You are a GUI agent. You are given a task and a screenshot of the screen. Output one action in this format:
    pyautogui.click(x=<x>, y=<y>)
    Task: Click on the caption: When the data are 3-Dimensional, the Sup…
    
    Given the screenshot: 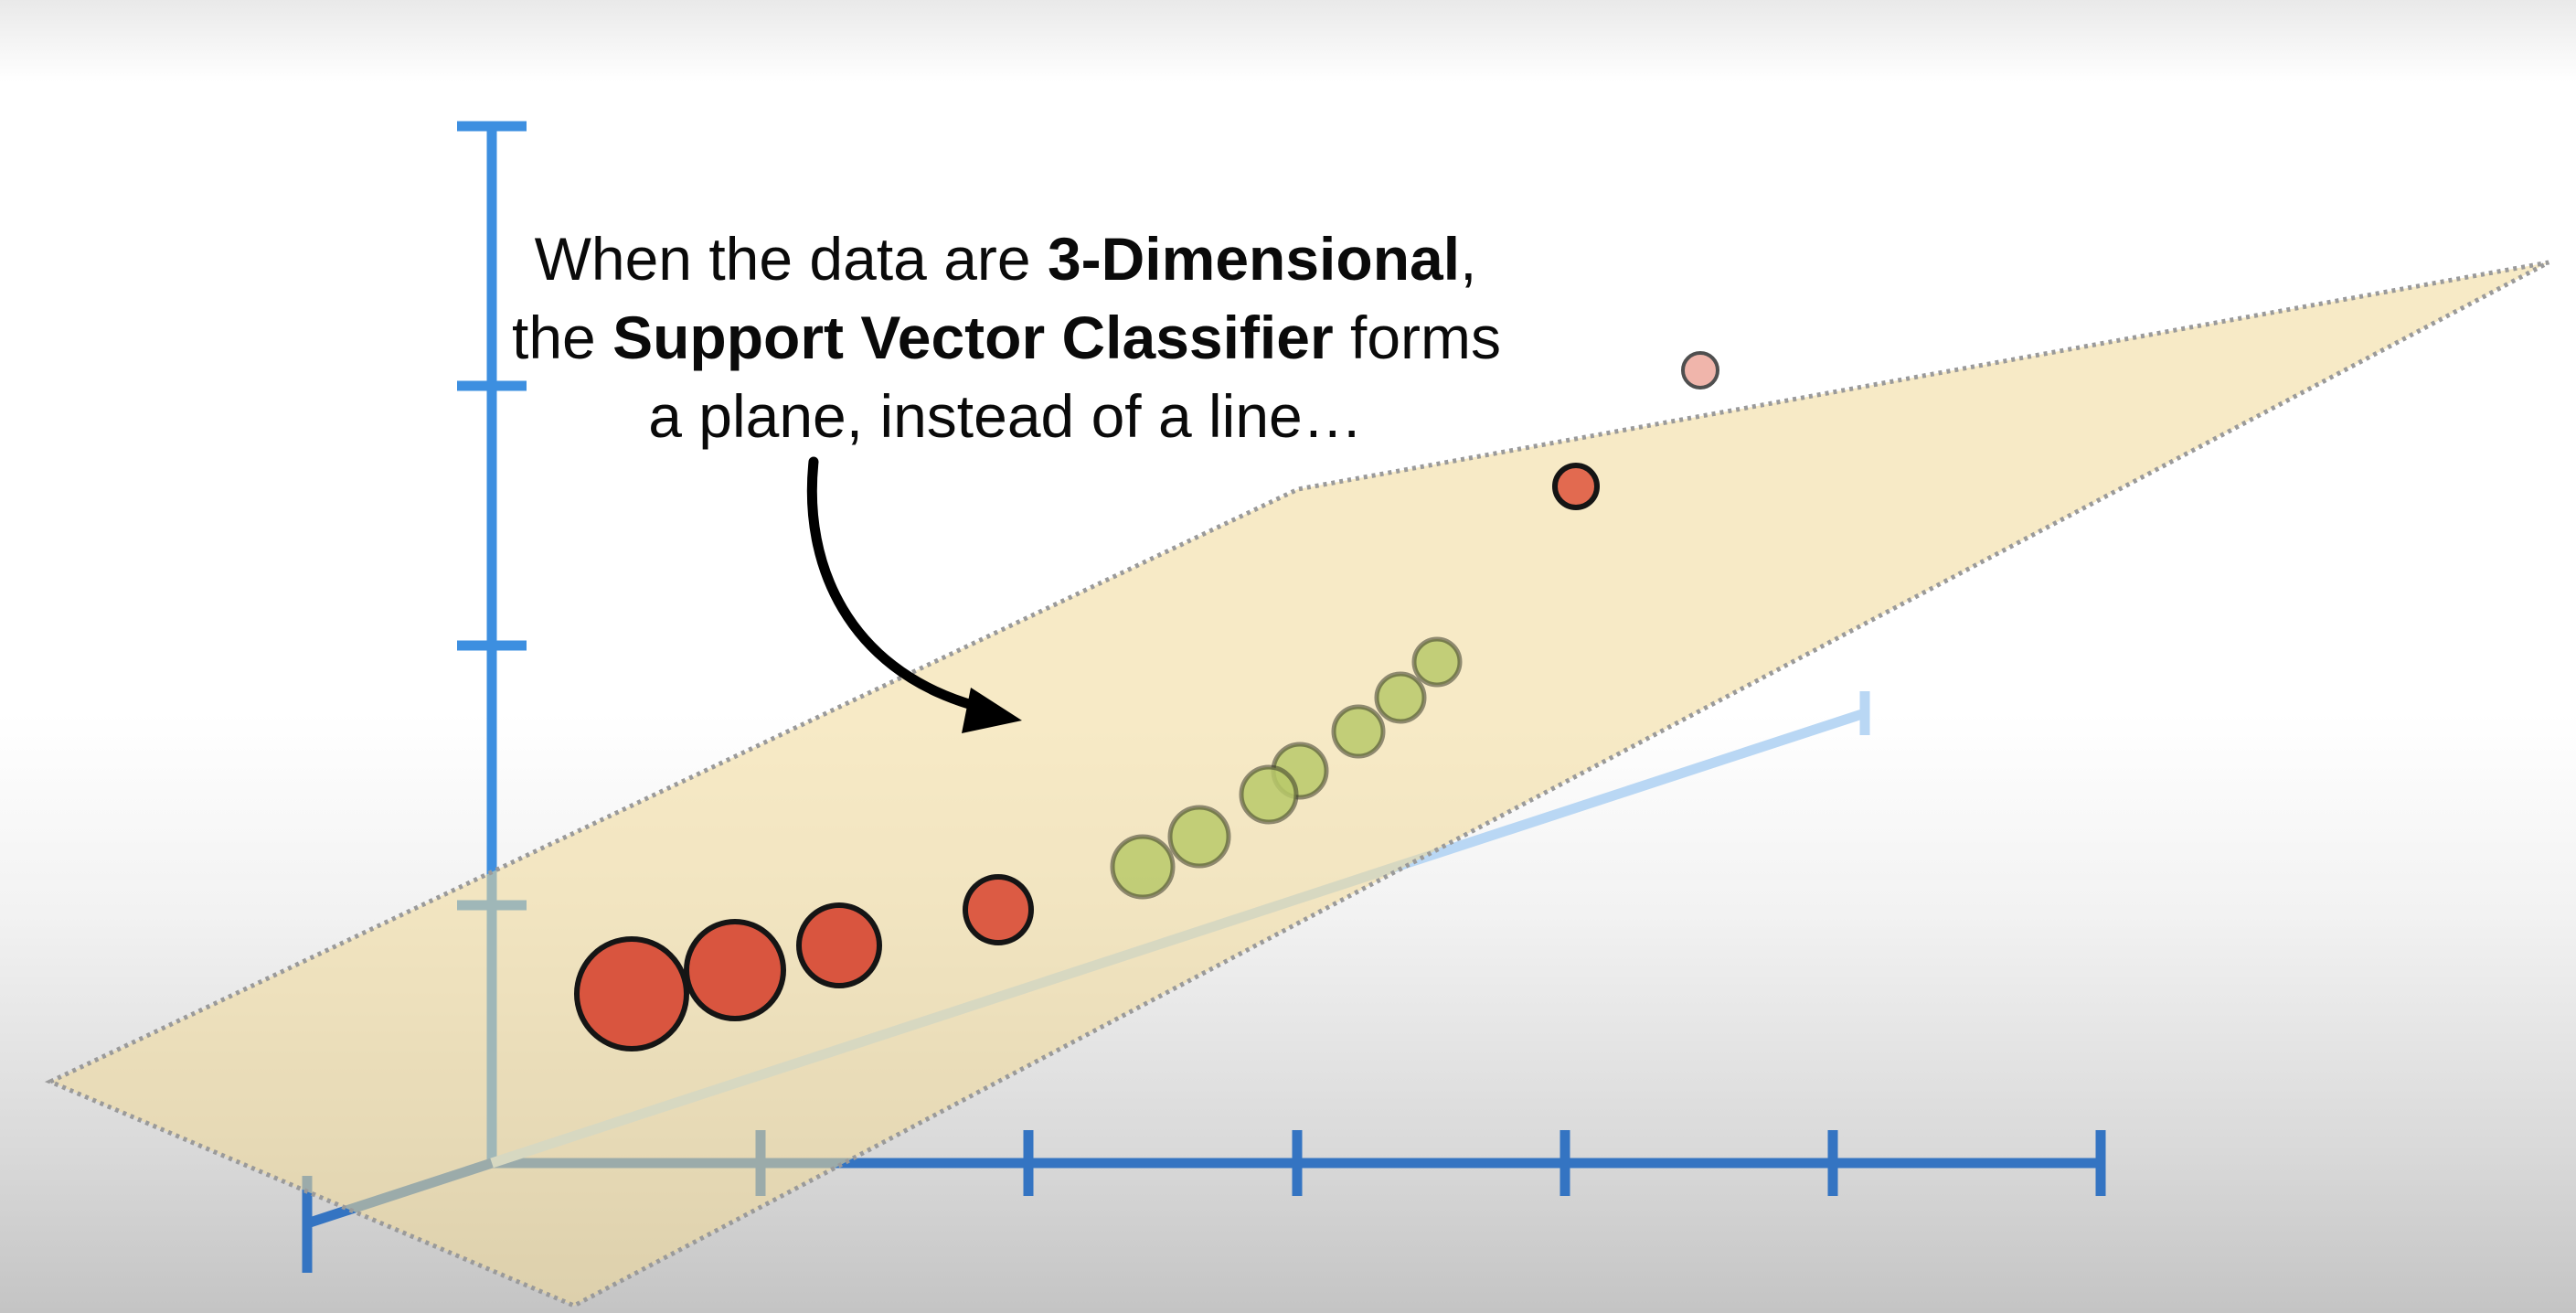 What is the action you would take?
    pyautogui.click(x=1006, y=337)
    